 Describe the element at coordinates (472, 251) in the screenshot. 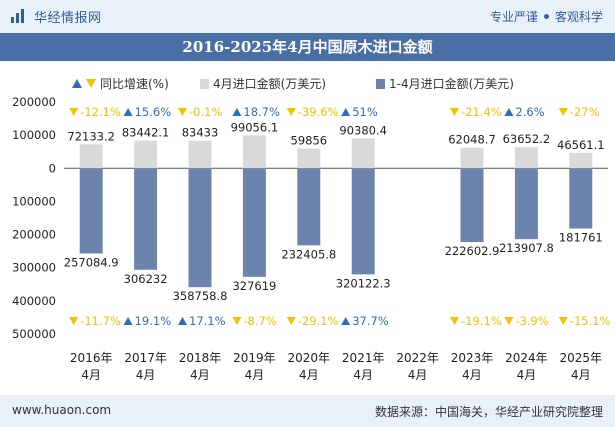

I see `bar-cumulative-value-label: 222602.9` at that location.